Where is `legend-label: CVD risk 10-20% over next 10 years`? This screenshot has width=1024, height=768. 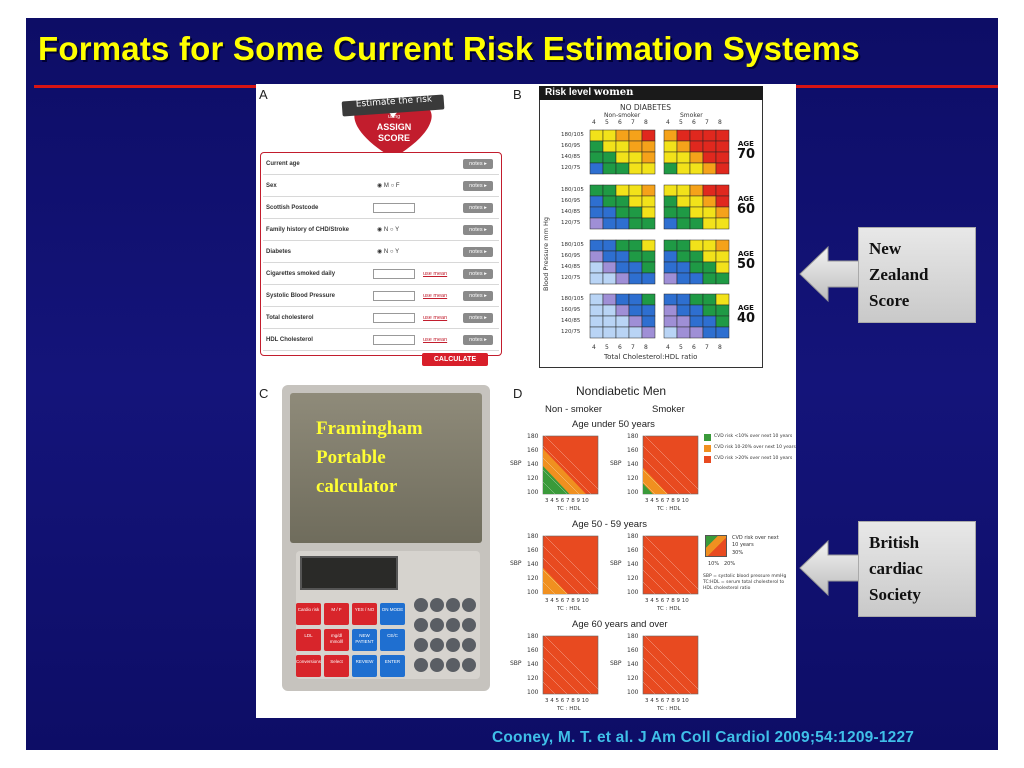 legend-label: CVD risk 10-20% over next 10 years is located at coordinates (755, 447).